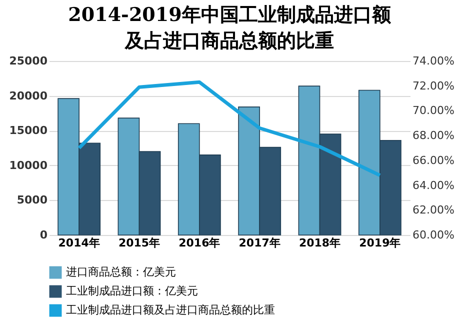 The image size is (462, 325). I want to click on y2-tick-label: 72.00%, so click(433, 85).